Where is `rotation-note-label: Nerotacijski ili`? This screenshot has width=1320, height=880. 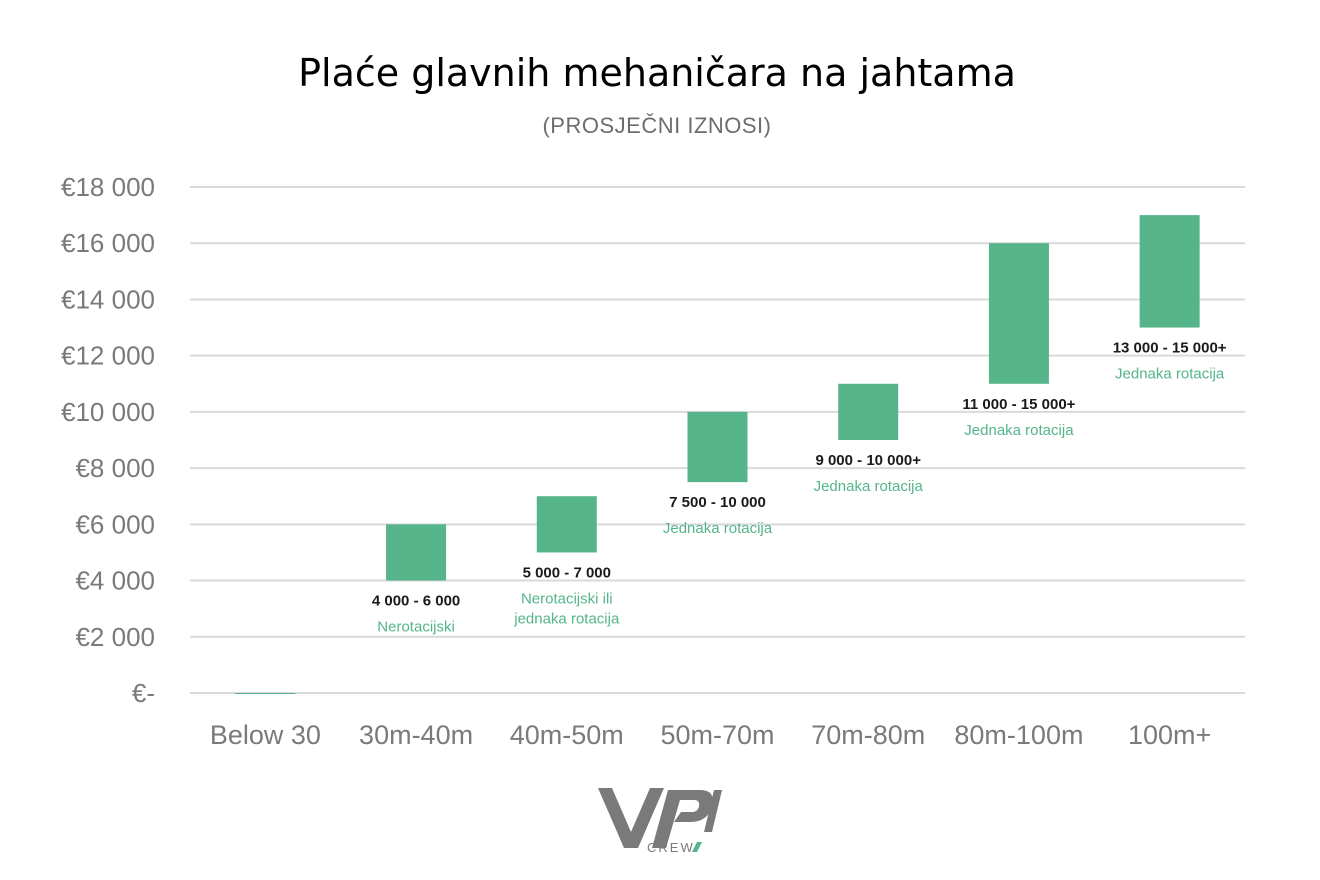 rotation-note-label: Nerotacijski ili is located at coordinates (567, 598).